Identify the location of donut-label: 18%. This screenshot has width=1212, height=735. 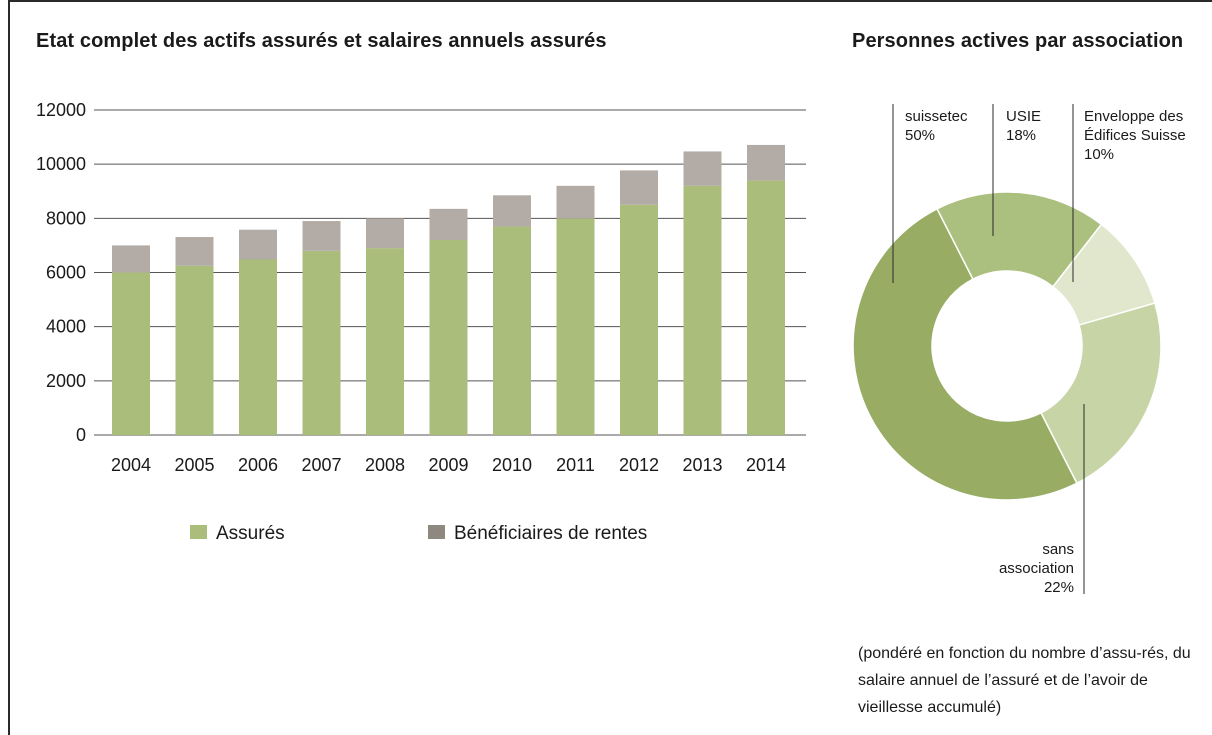
(1021, 135).